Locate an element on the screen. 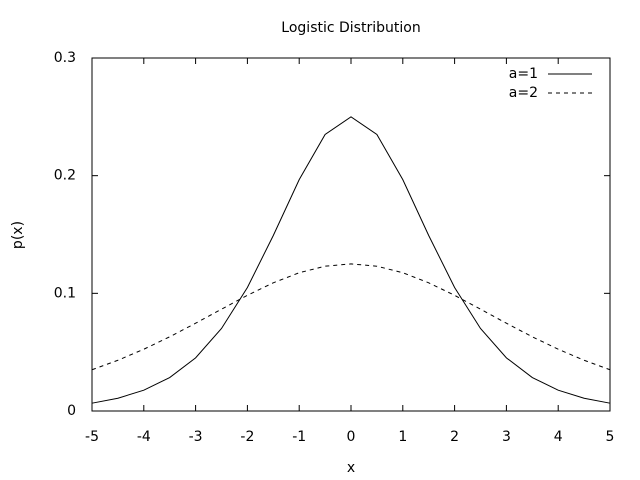 This screenshot has height=480, width=640. y-tick-label: 0.2 is located at coordinates (65, 176).